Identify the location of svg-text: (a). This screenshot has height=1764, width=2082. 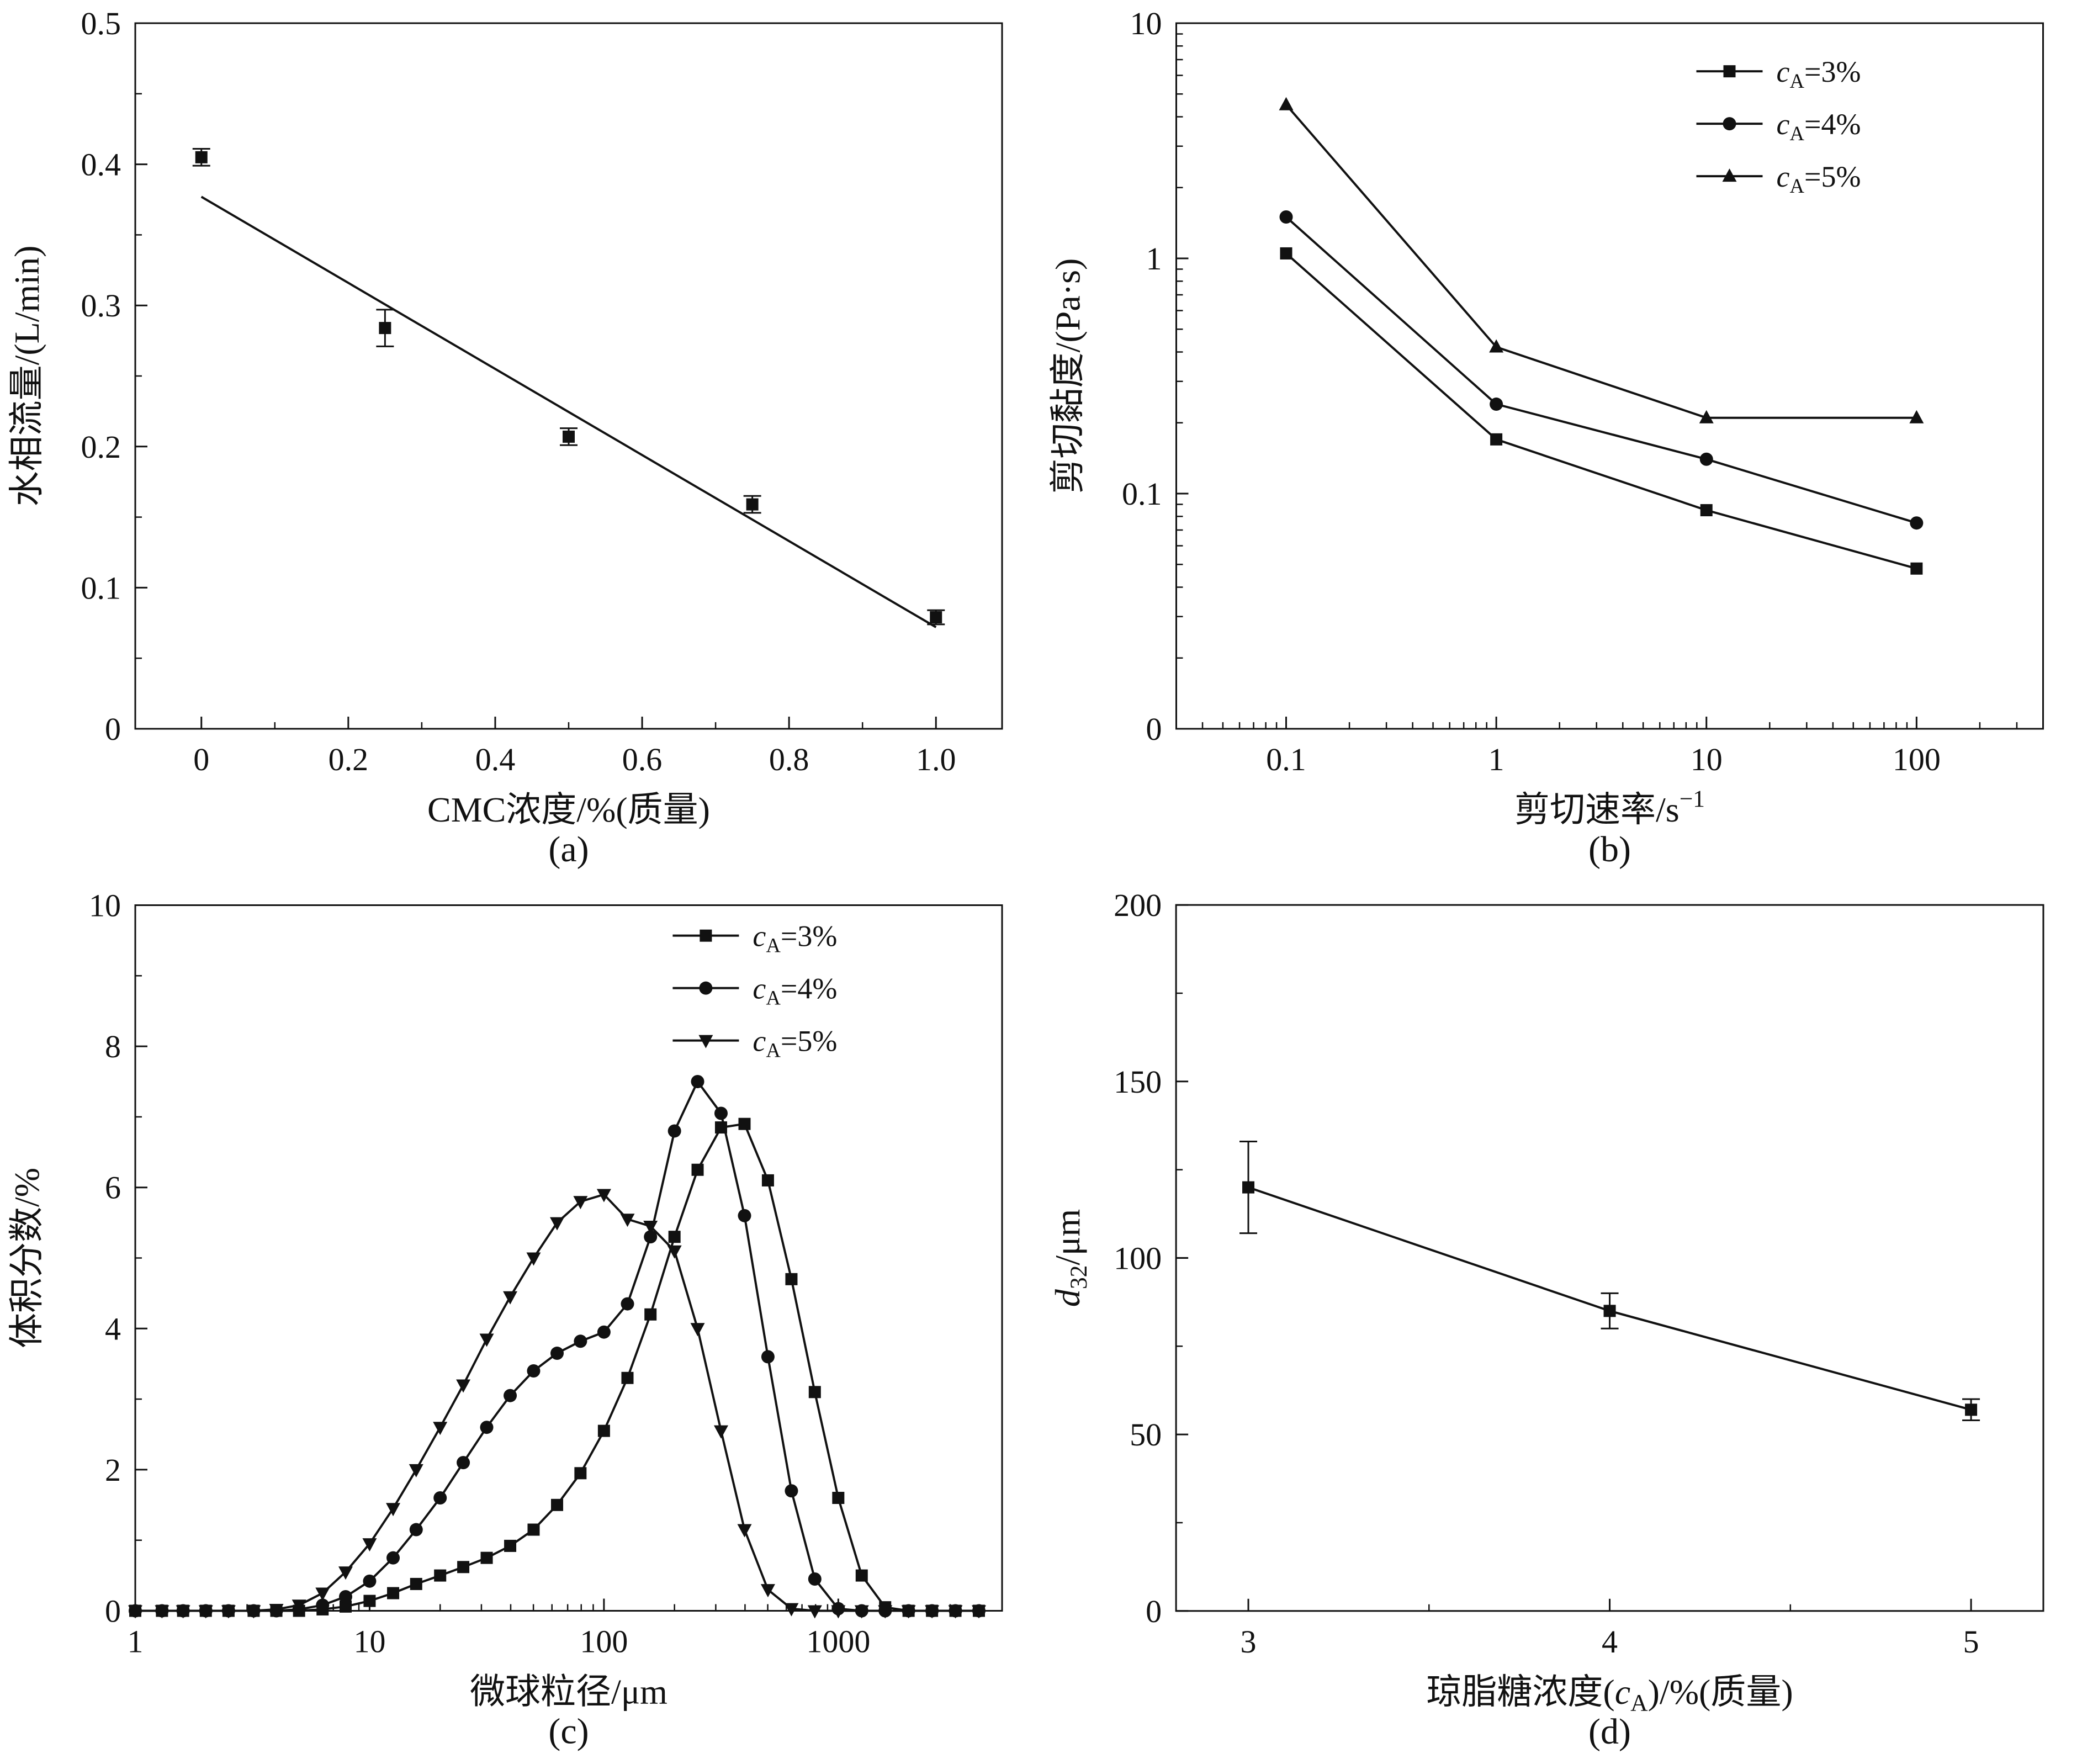
(568, 850).